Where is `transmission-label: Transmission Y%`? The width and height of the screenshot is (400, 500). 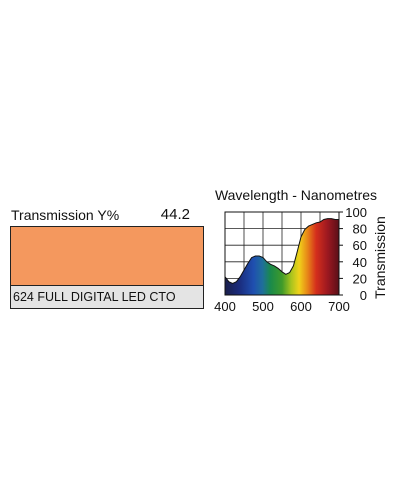 transmission-label: Transmission Y% is located at coordinates (65, 215).